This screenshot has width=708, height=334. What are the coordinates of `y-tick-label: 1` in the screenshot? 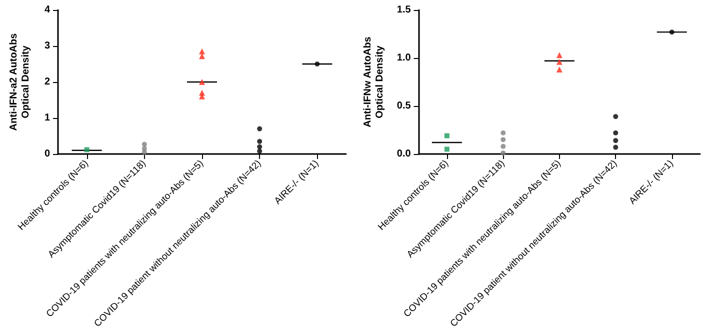 It's located at (47, 118).